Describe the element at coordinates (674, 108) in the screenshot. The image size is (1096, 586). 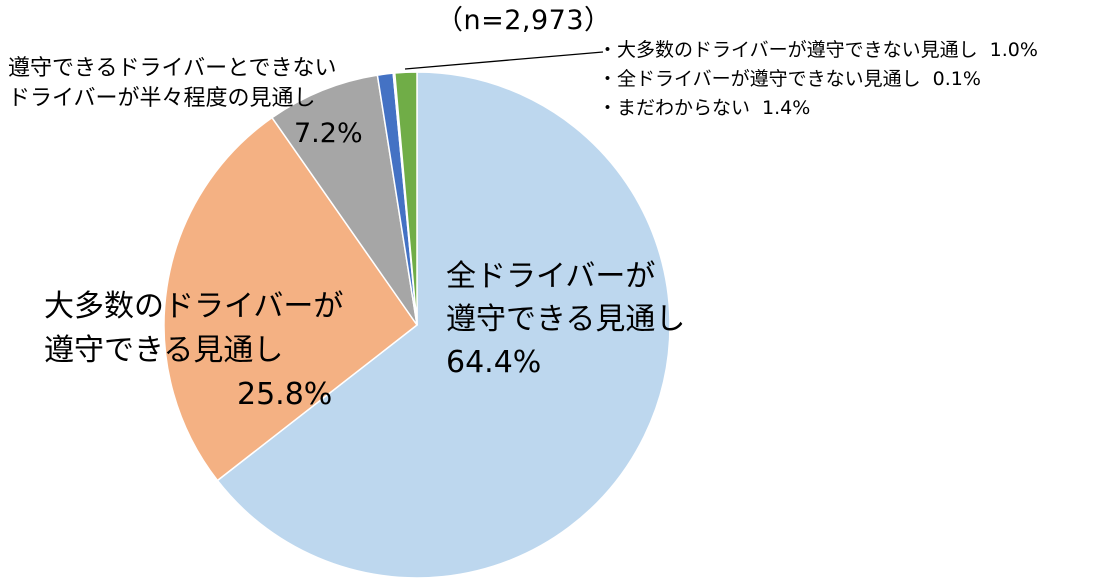
I see `small-slice-label: ・まだわからない` at that location.